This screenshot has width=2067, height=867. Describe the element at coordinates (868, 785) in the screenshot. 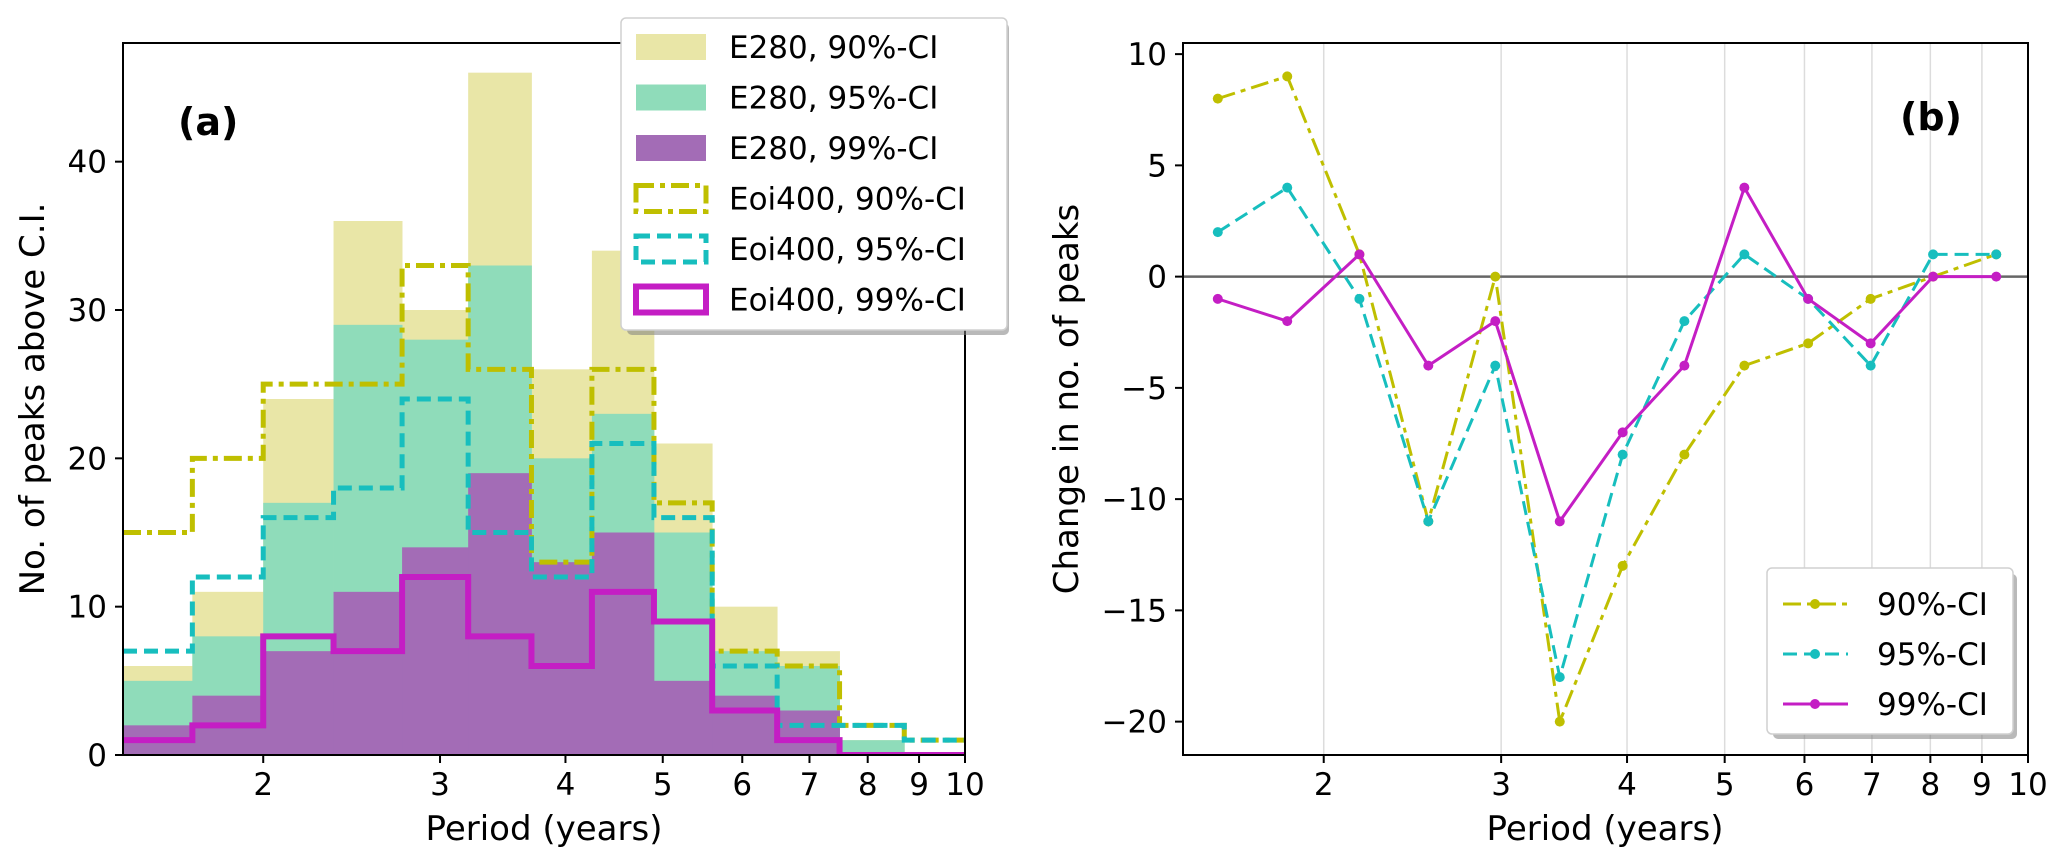

I see `a-xtick-label: 8` at that location.